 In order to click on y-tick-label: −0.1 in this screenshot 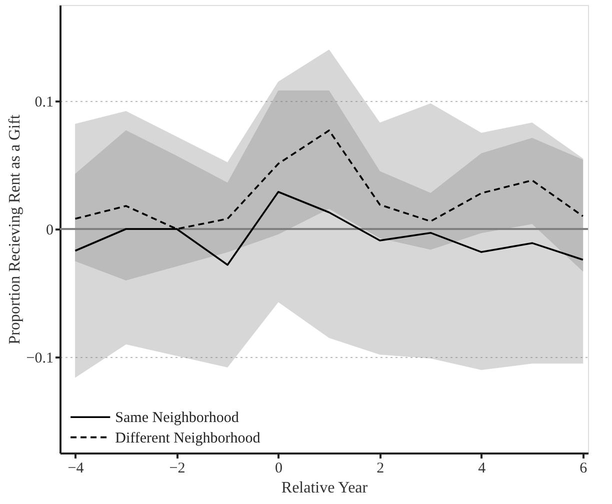, I will do `click(40, 358)`.